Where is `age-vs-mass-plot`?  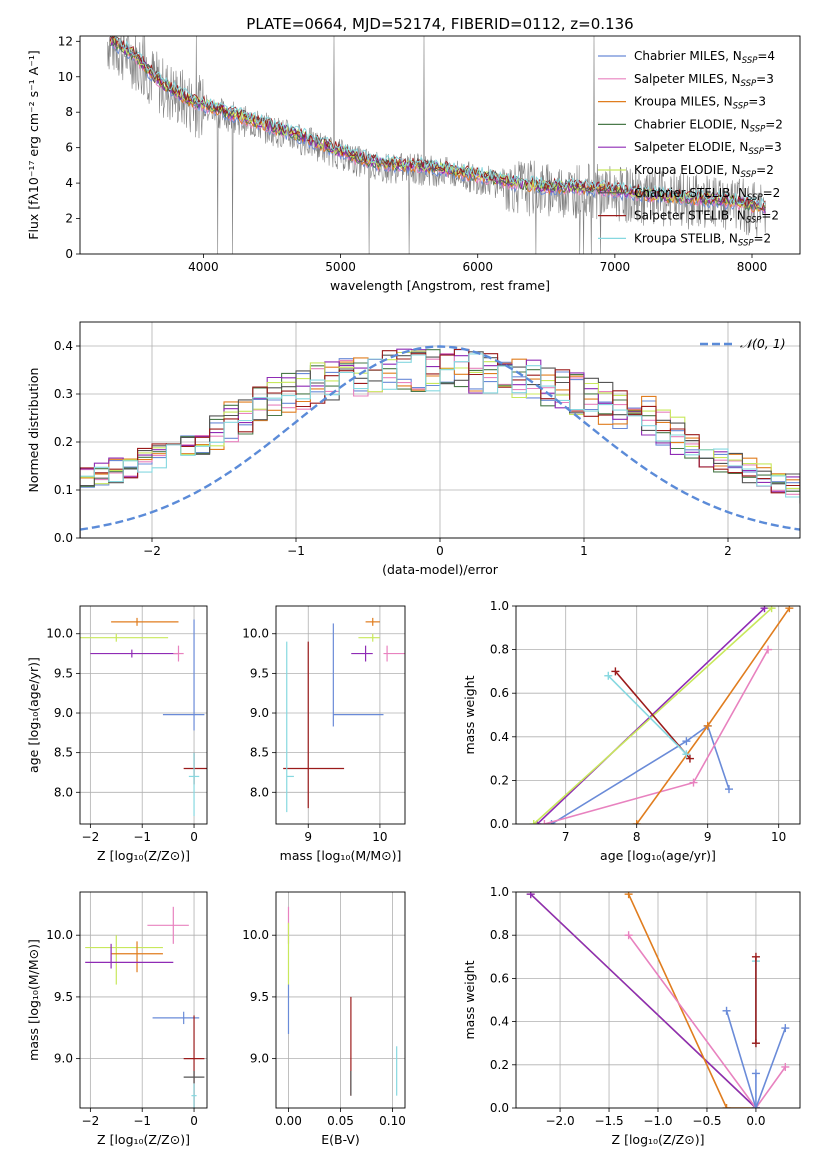
age-vs-mass-plot is located at coordinates (344, 715).